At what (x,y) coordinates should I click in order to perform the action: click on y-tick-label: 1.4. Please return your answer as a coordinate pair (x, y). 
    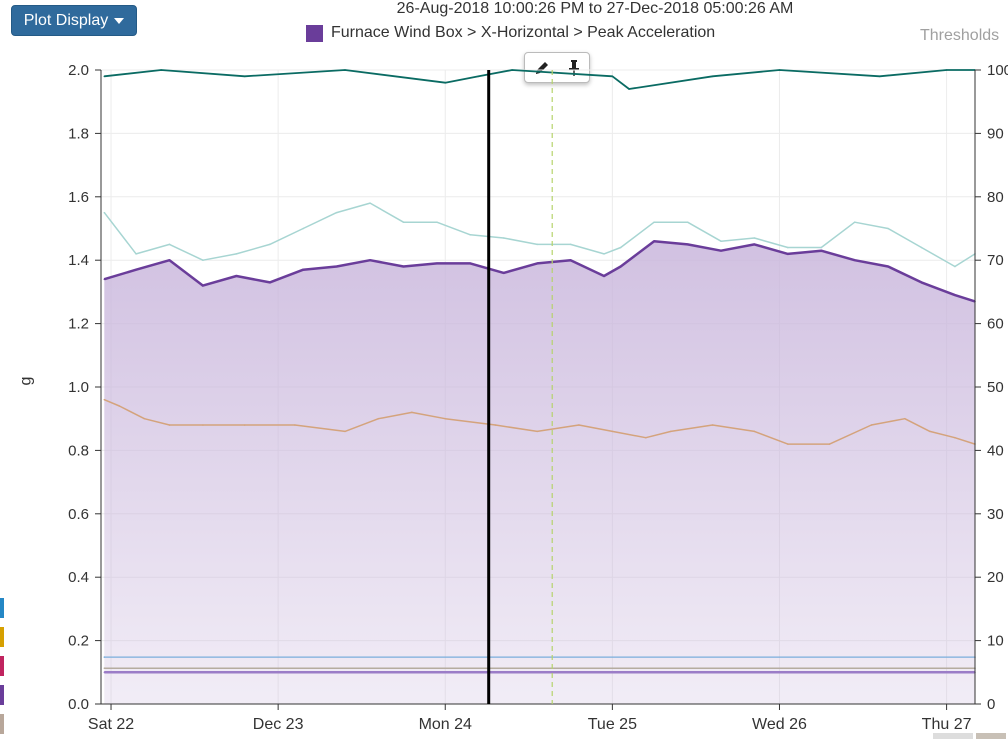
    Looking at the image, I should click on (78, 260).